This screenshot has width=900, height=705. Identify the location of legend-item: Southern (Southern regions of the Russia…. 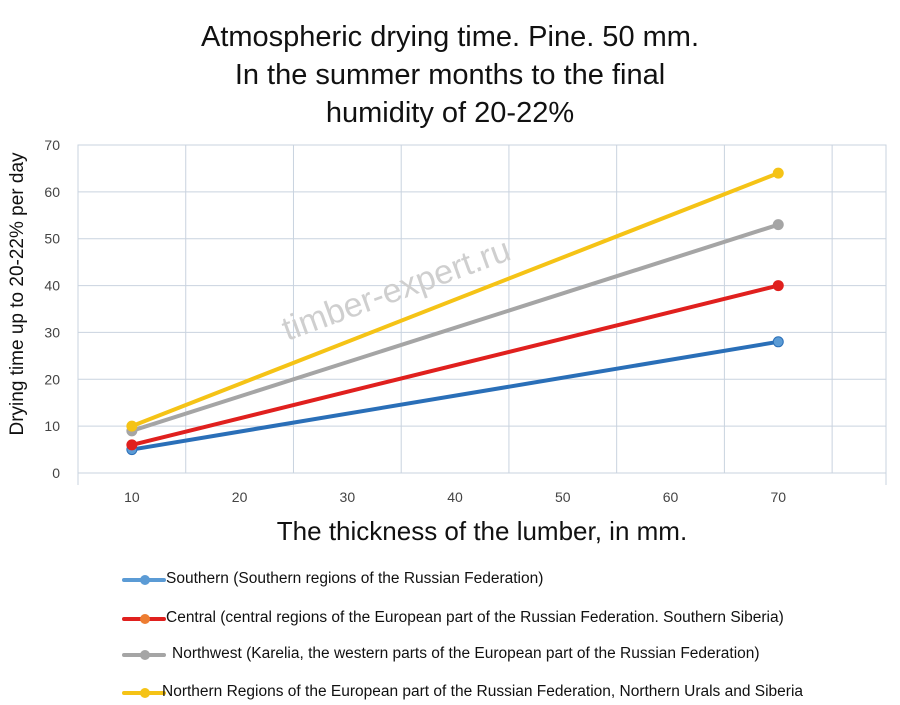
(507, 580).